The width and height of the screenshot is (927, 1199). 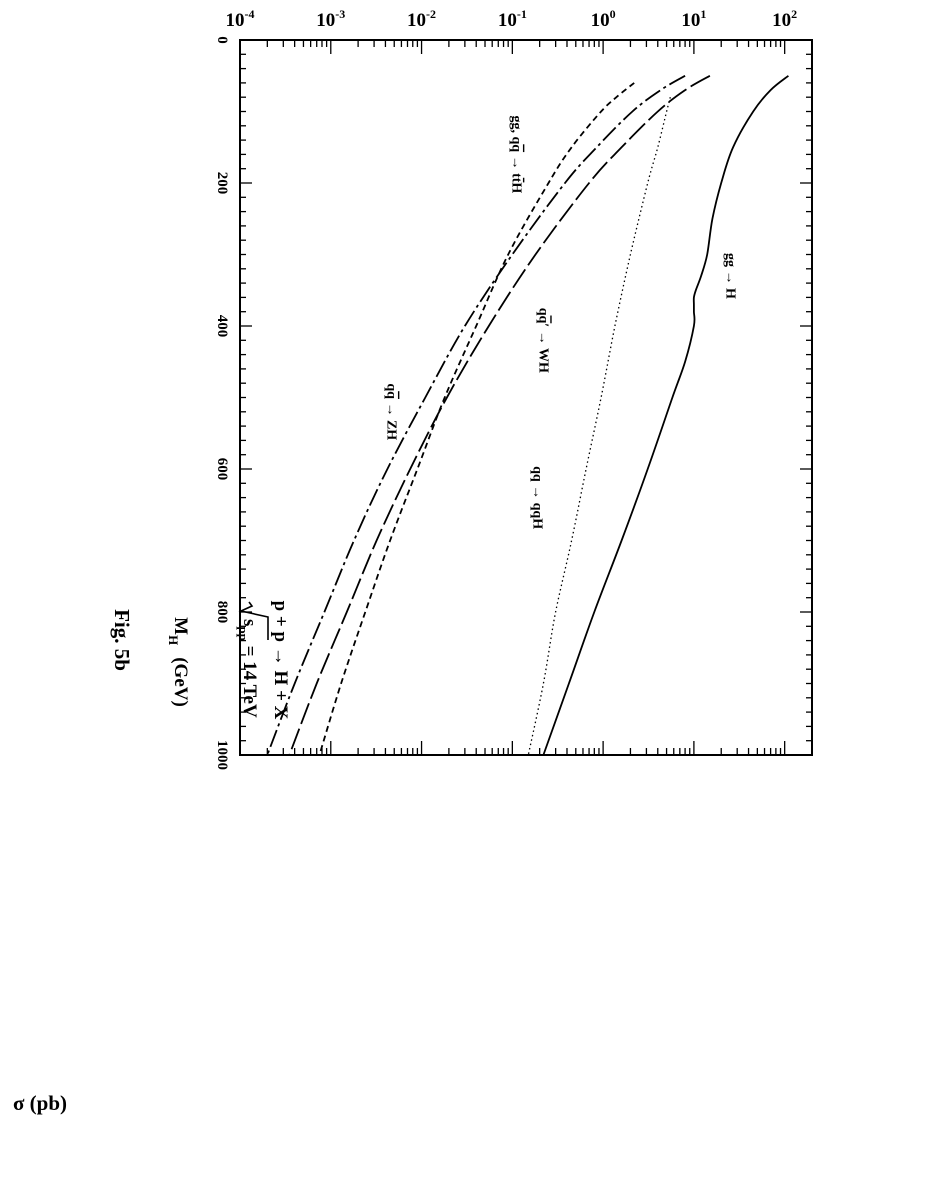 I want to click on y-tick-label: 10², so click(x=784, y=19).